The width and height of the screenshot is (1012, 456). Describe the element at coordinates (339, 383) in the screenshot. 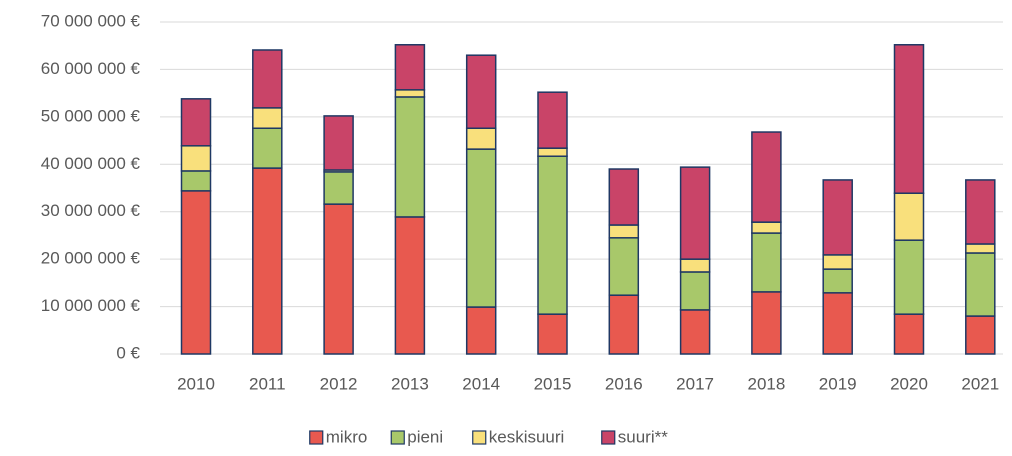

I see `x-tick-label: 2012` at that location.